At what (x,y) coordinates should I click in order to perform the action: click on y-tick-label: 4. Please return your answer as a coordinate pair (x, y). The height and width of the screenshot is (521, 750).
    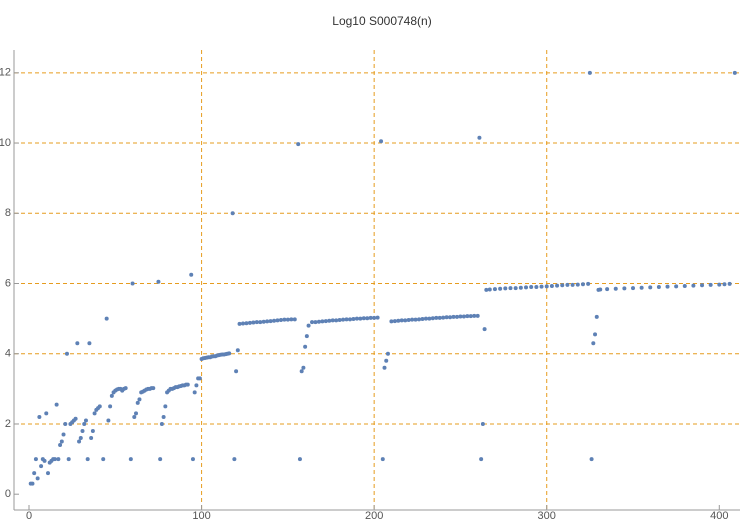
    Looking at the image, I should click on (8, 354).